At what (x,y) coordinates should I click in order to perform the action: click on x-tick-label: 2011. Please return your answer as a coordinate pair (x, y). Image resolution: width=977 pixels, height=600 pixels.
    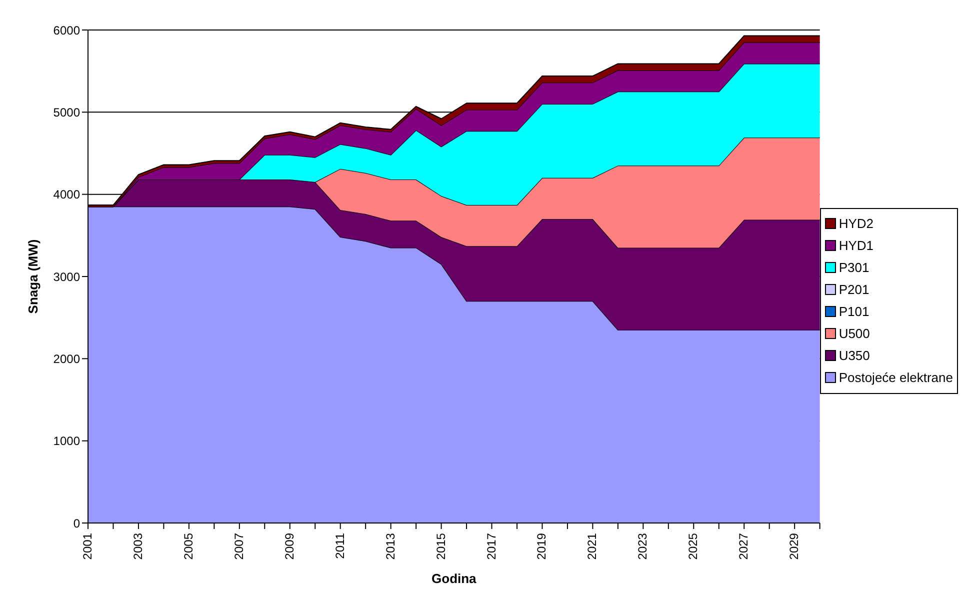
    Looking at the image, I should click on (339, 545).